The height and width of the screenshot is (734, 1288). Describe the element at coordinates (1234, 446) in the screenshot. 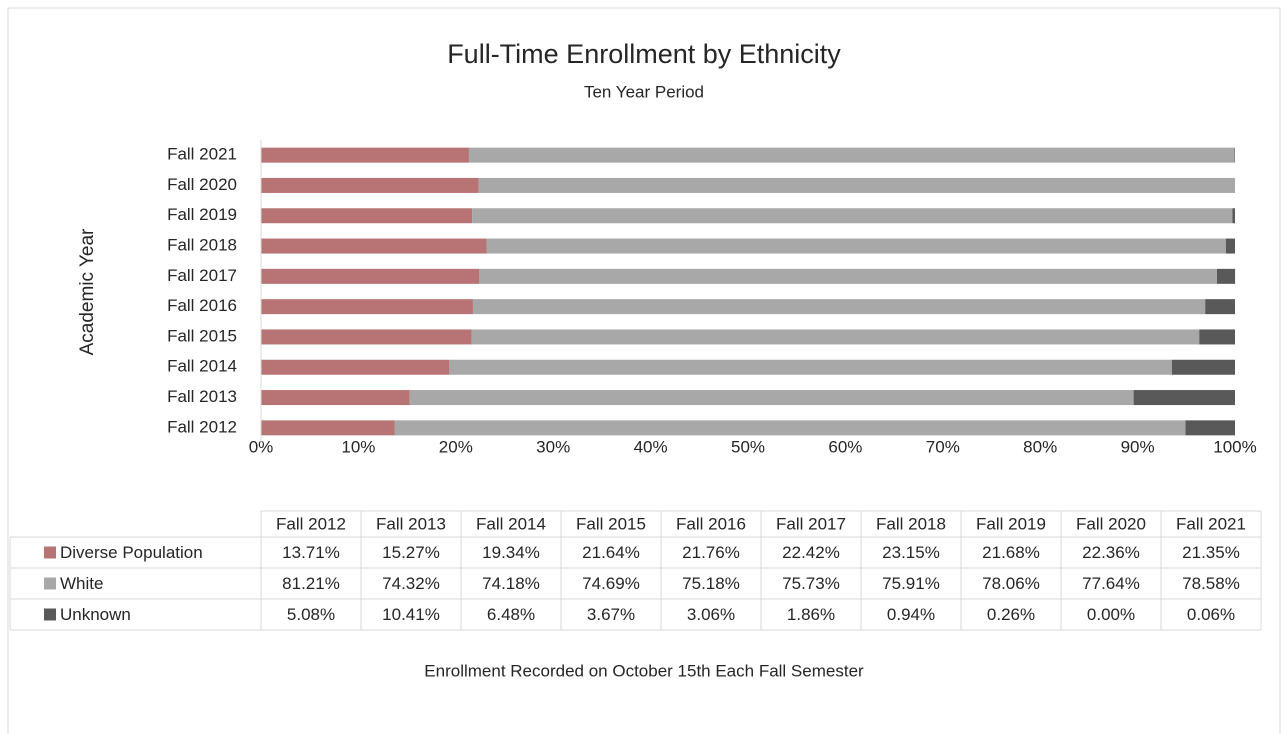

I see `x-tick-label: 100%` at that location.